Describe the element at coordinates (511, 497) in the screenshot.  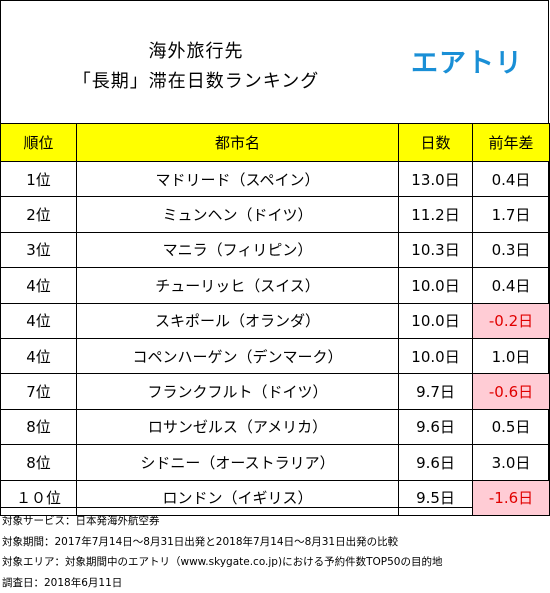
I see `diff-cell: -1.6日` at that location.